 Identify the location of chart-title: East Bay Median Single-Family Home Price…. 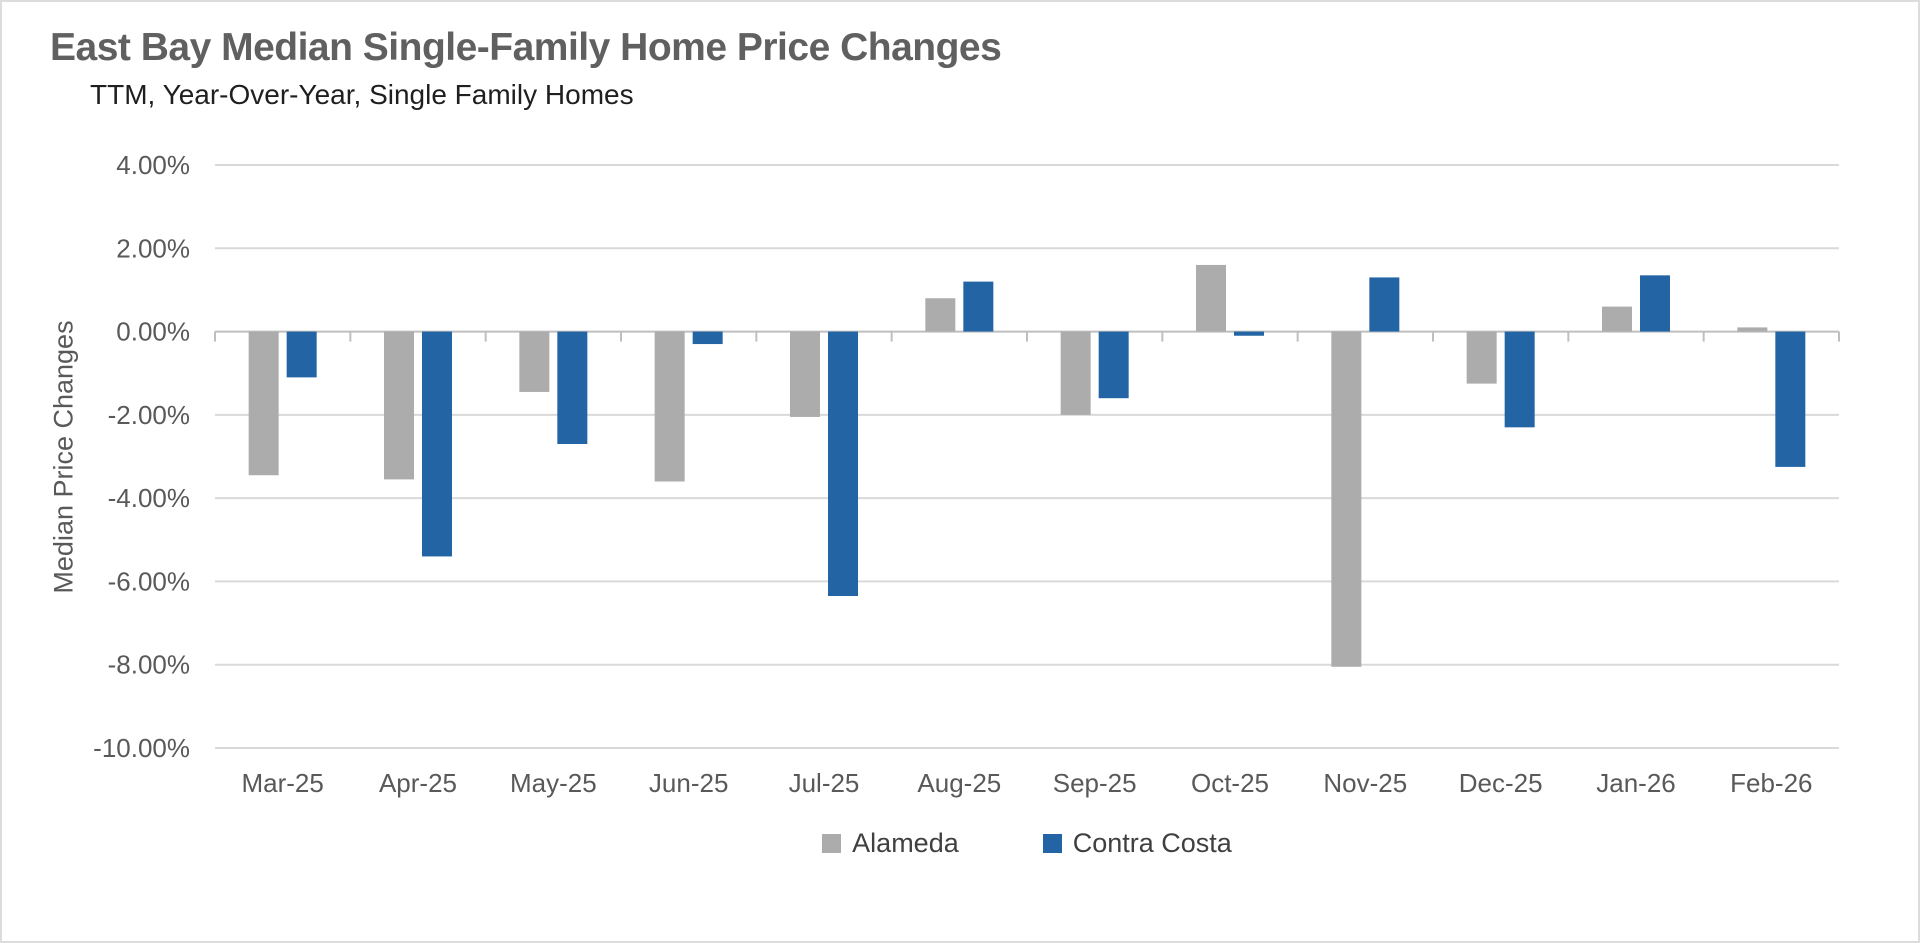
(526, 47).